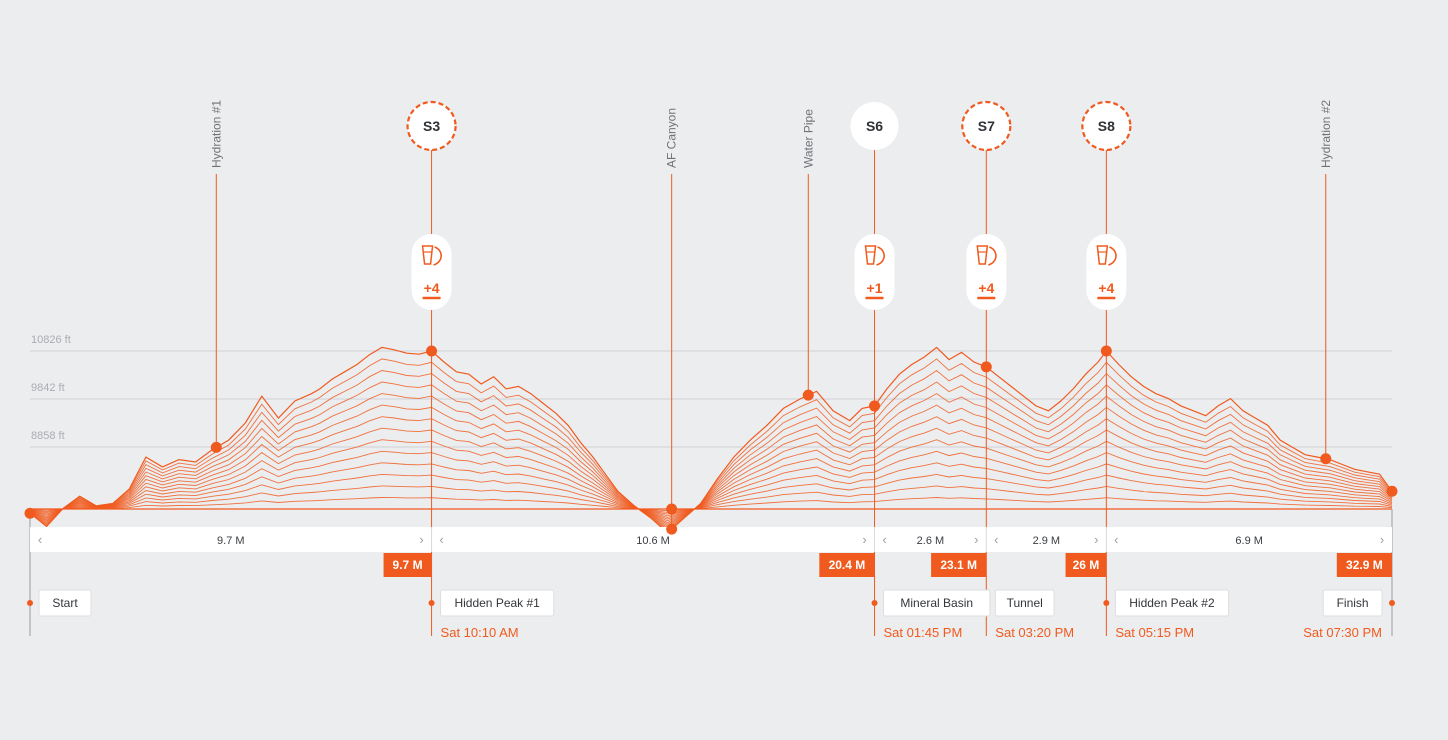 Image resolution: width=1448 pixels, height=740 pixels. I want to click on aid-point-label: Water Pipe, so click(808, 138).